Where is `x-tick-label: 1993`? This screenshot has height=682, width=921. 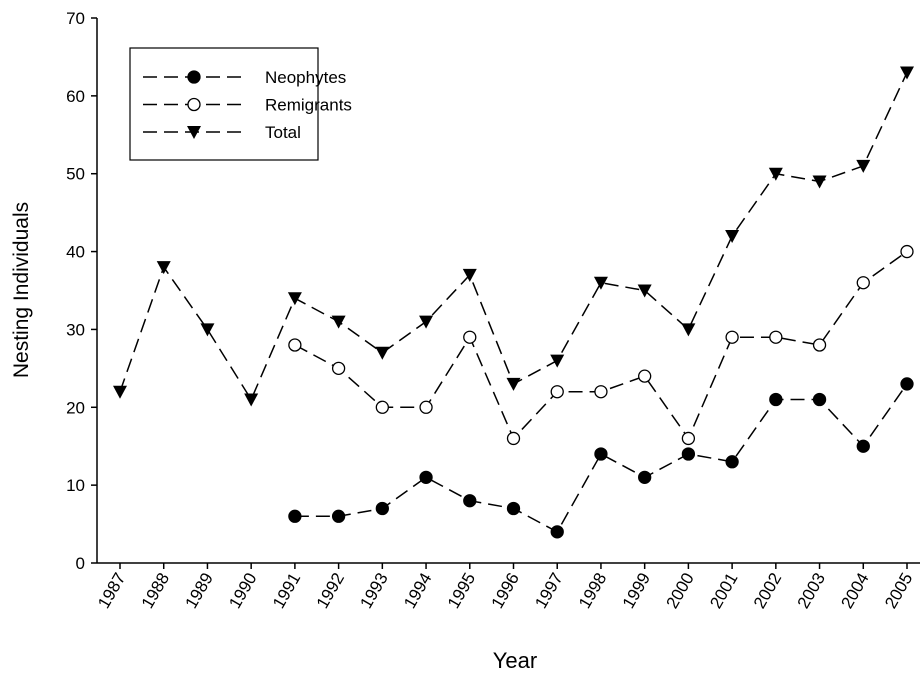
x-tick-label: 1993 is located at coordinates (373, 591).